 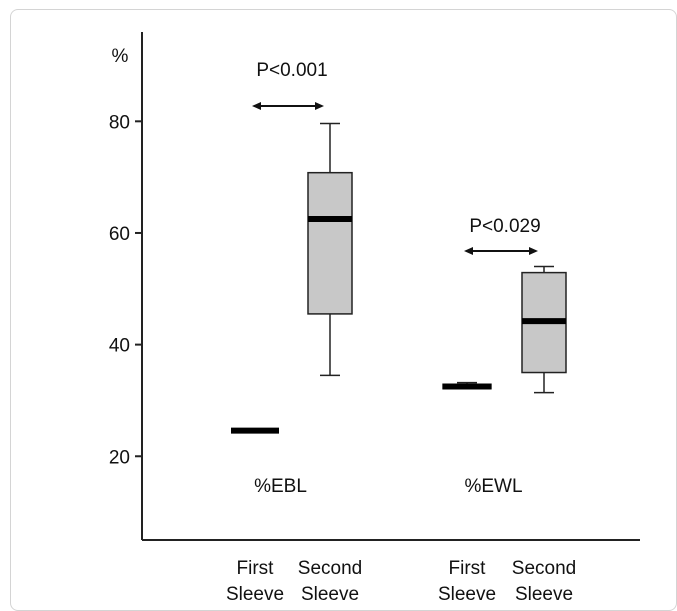 What do you see at coordinates (504, 226) in the screenshot?
I see `p-value-label: P<0.029` at bounding box center [504, 226].